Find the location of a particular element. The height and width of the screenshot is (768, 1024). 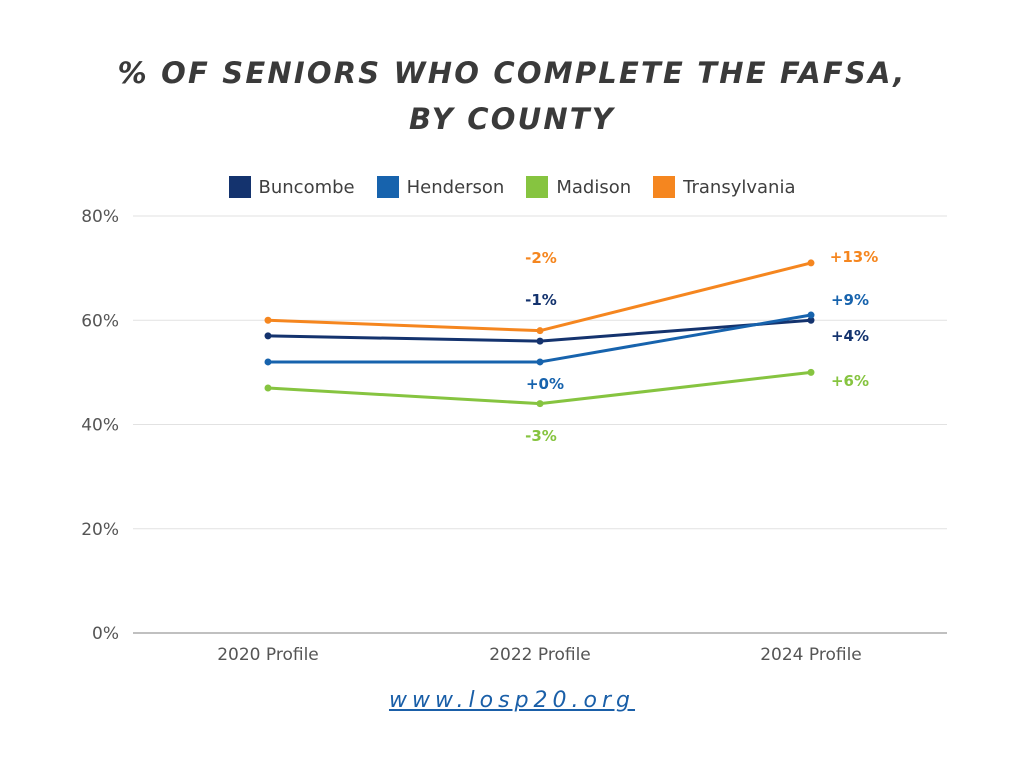

legend-label-buncombe: Buncombe is located at coordinates (306, 187).